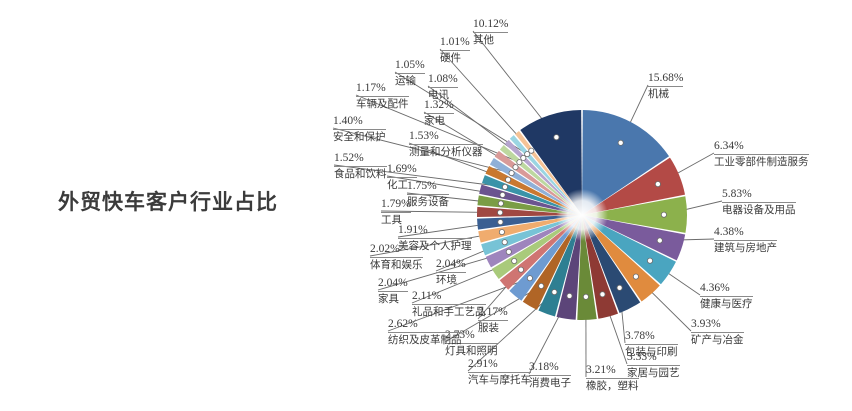  Describe the element at coordinates (666, 79) in the screenshot. I see `slice-label-percent: 15.68%` at that location.